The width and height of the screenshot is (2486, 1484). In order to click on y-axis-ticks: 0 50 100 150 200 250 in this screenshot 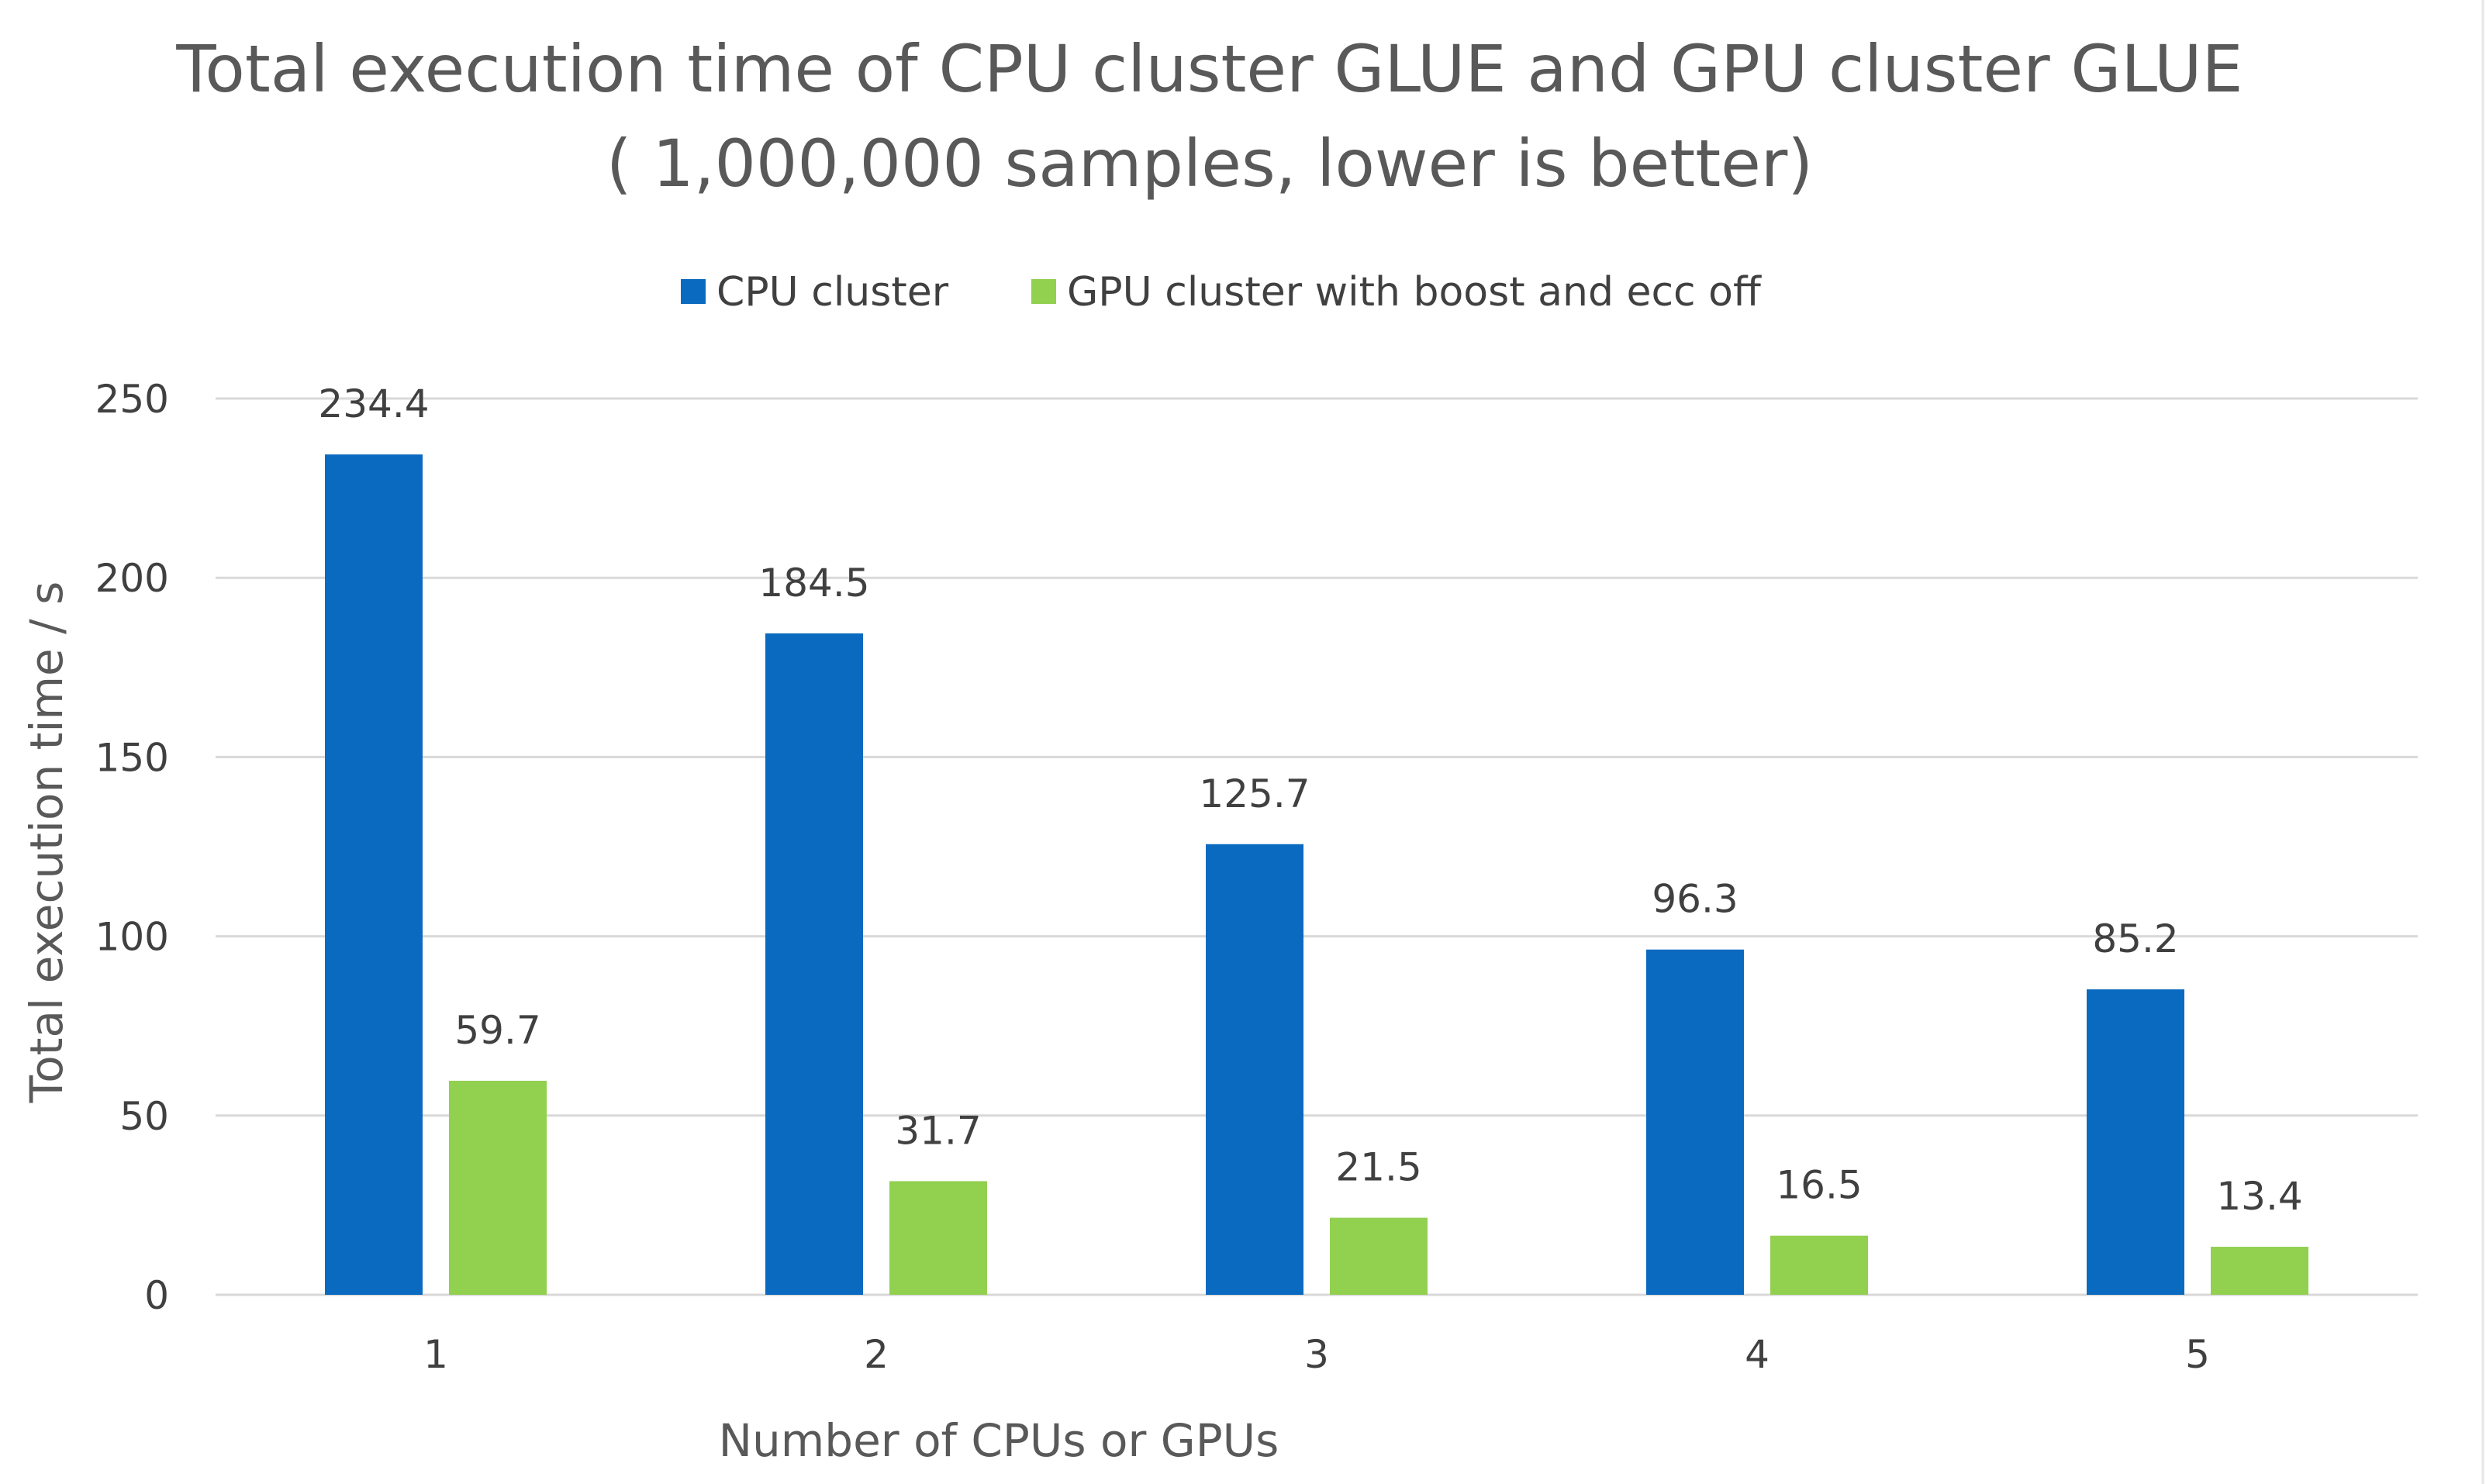, I will do `click(132, 847)`.